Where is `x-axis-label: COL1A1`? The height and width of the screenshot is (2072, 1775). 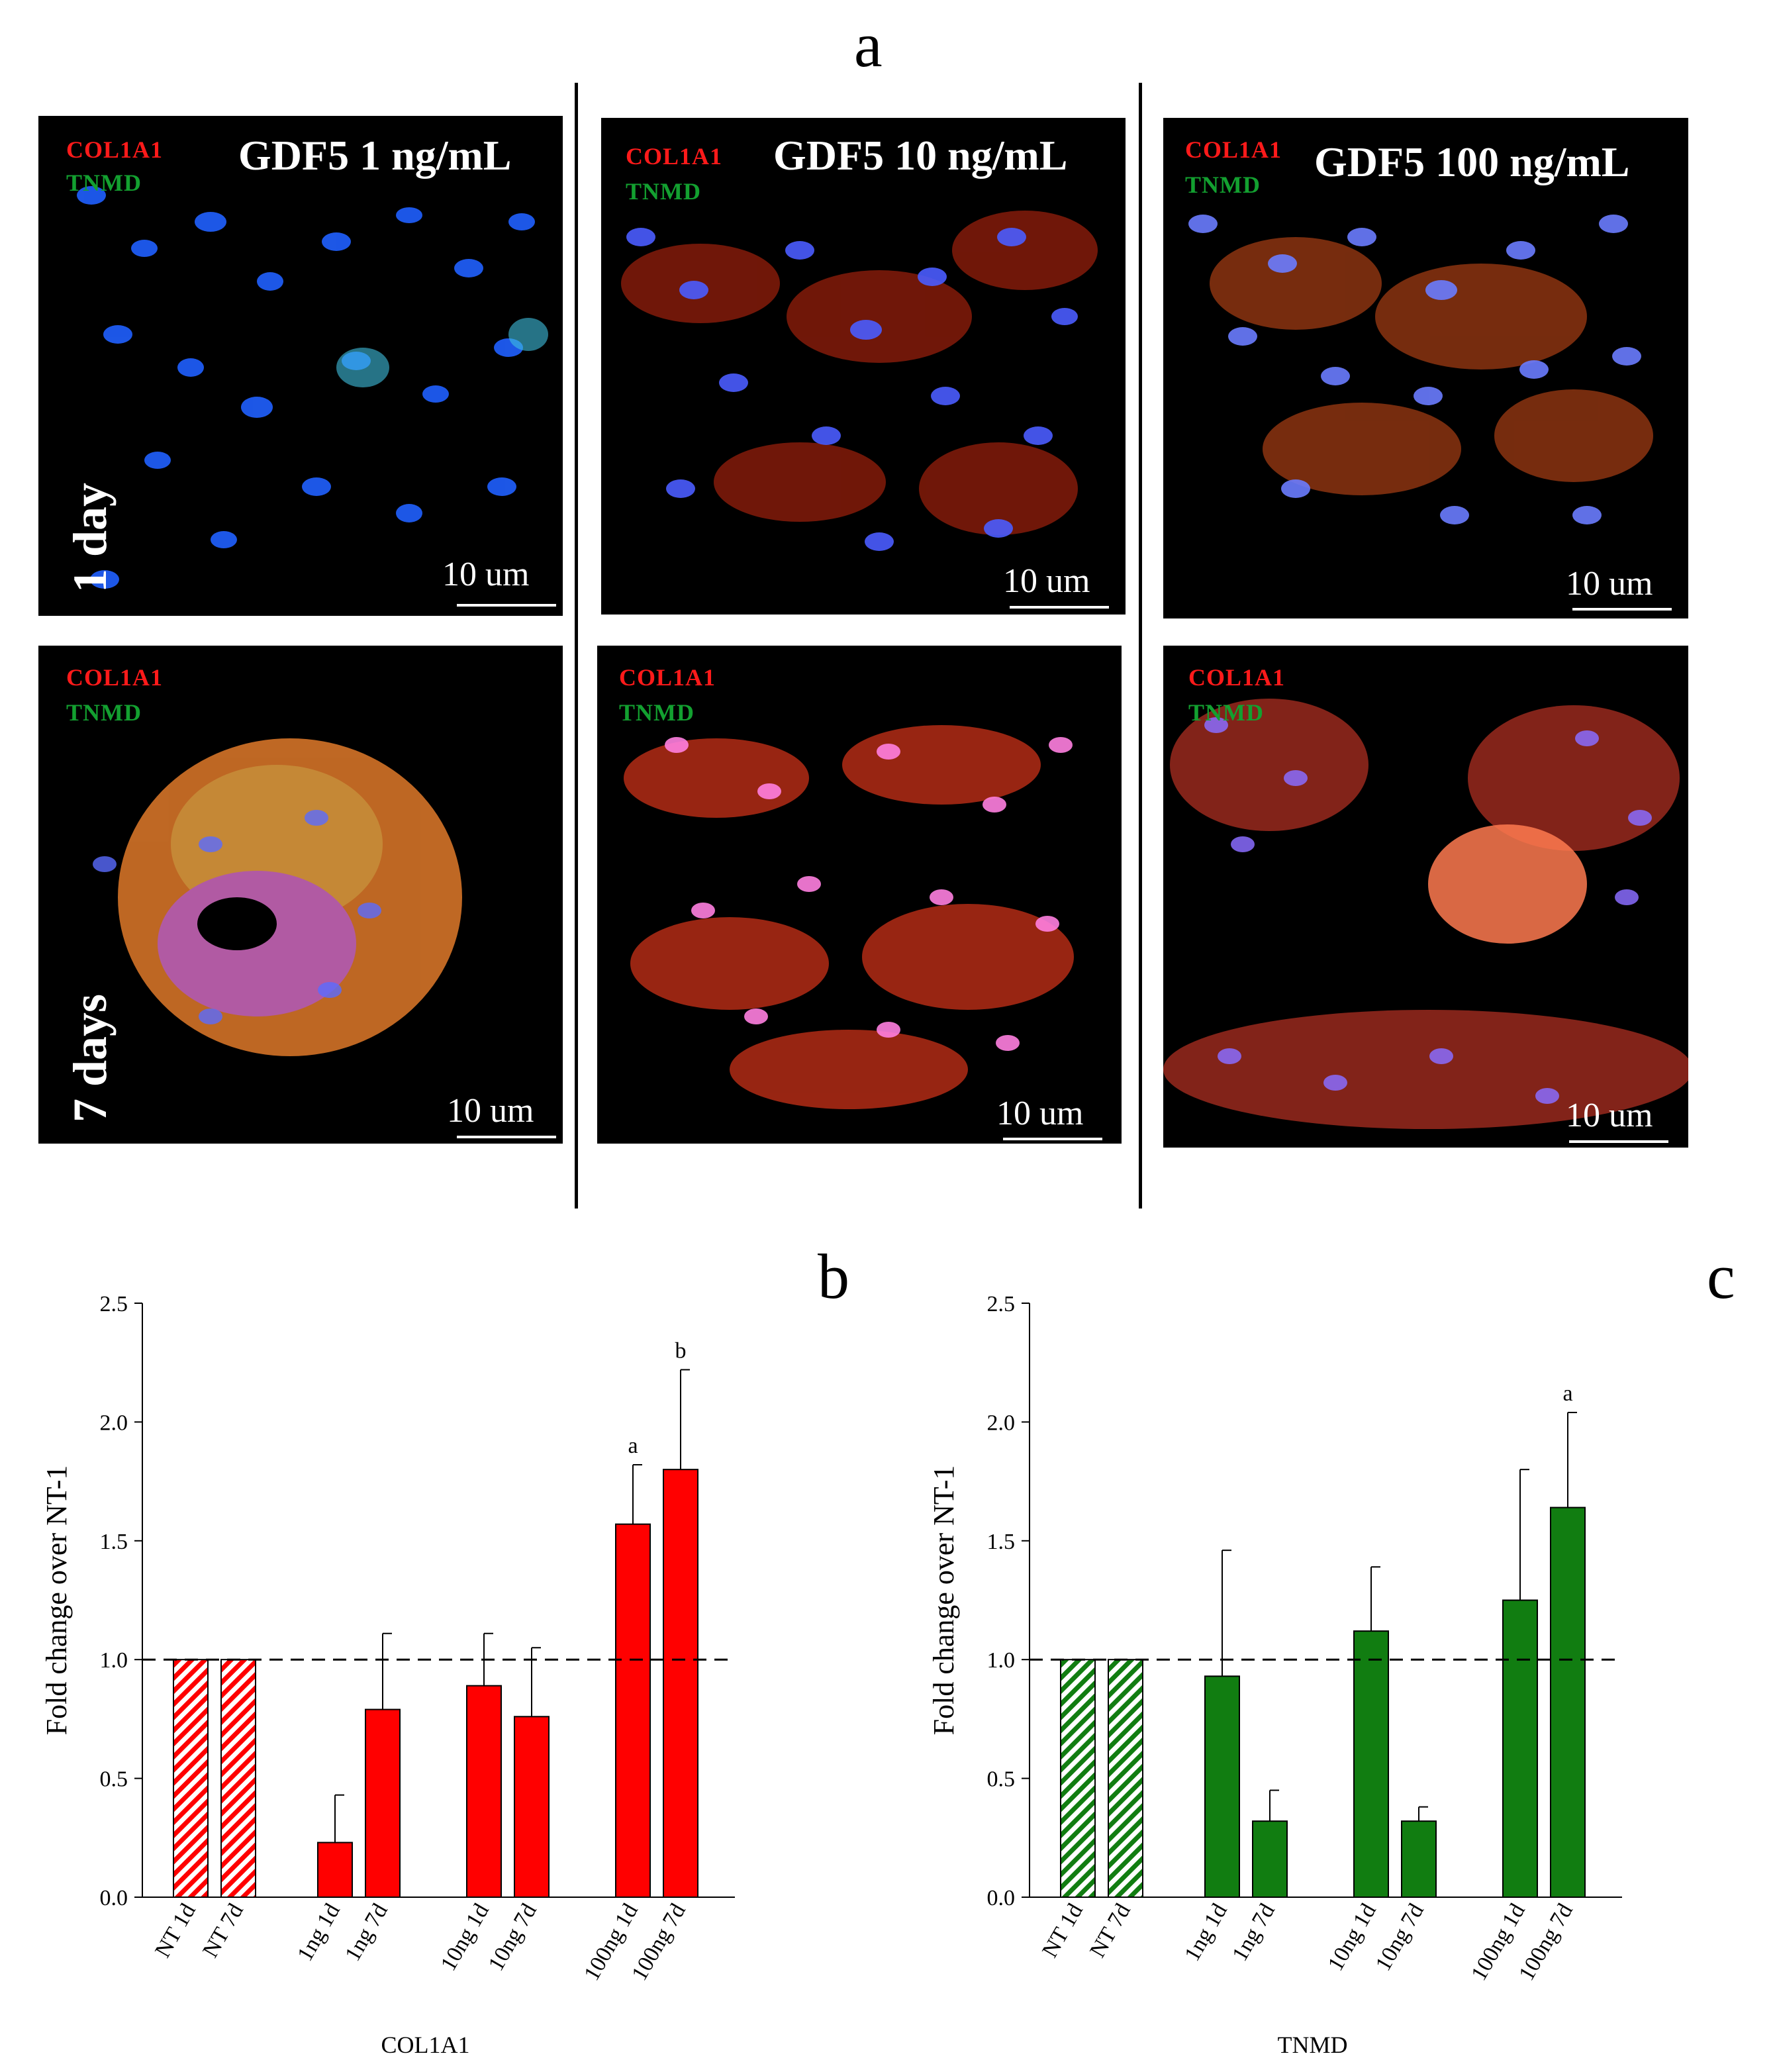
x-axis-label: COL1A1 is located at coordinates (425, 2045).